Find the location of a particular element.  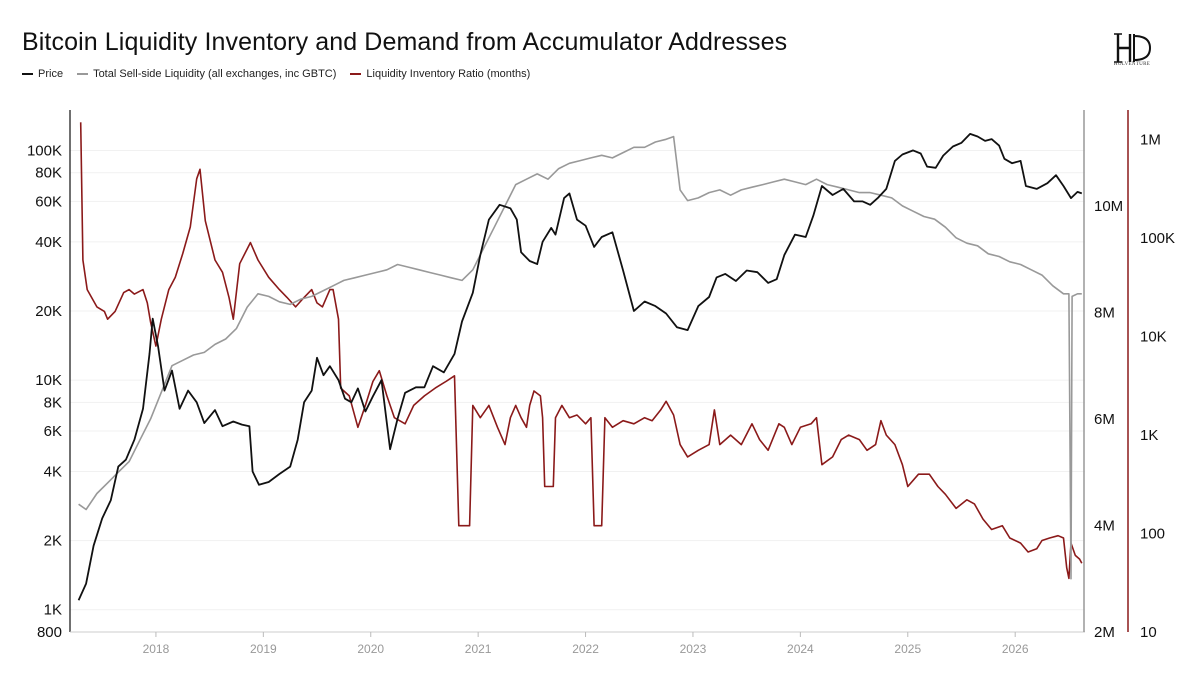

liquidity-tick-label: 10M is located at coordinates (1108, 206).